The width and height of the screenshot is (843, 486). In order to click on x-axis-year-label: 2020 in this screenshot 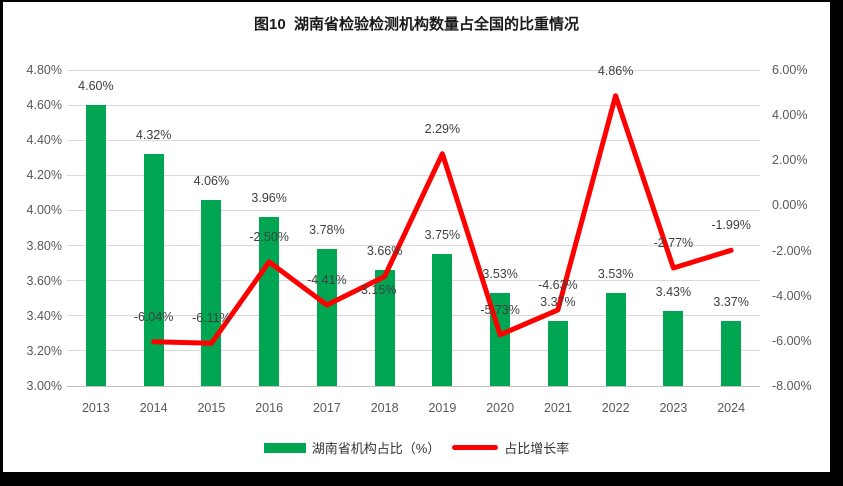, I will do `click(500, 408)`.